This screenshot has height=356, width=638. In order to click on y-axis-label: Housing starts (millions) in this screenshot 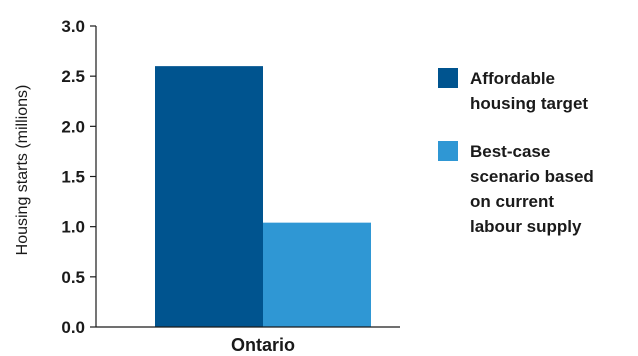, I will do `click(22, 170)`.